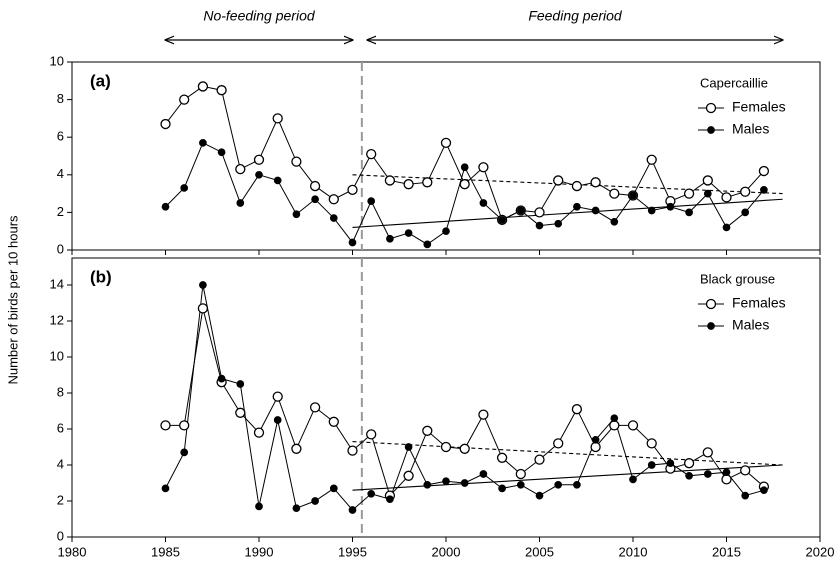 This screenshot has height=575, width=837. I want to click on y-tick-label: 14, so click(57, 283).